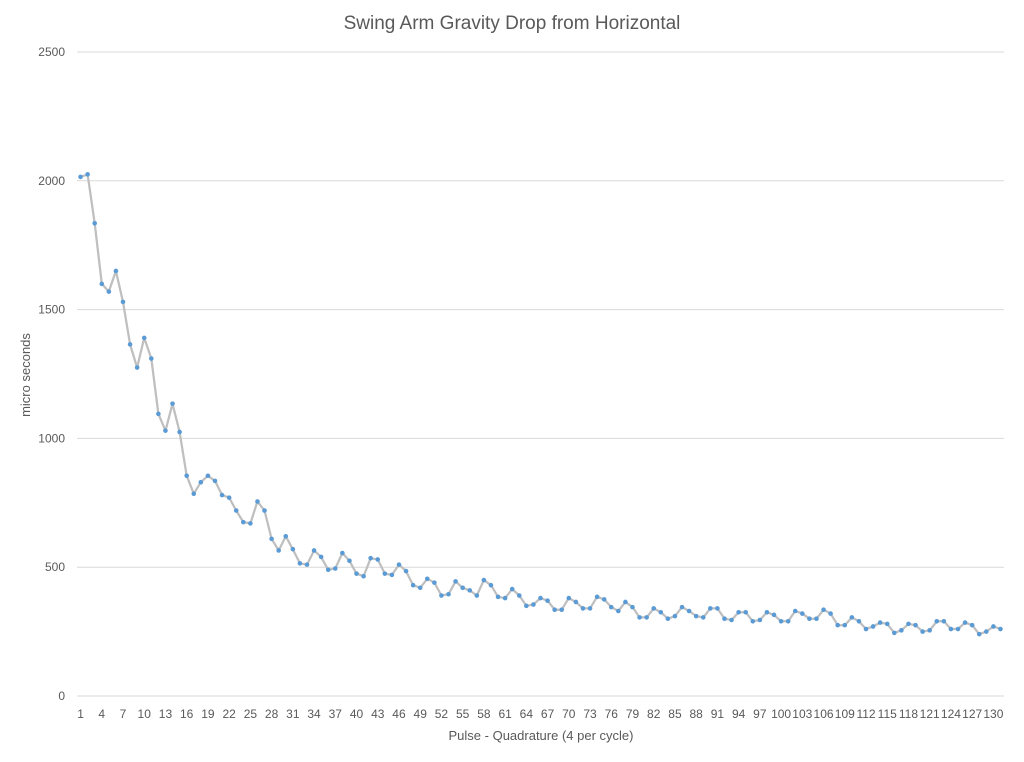  I want to click on x-tick-label: 61, so click(505, 714).